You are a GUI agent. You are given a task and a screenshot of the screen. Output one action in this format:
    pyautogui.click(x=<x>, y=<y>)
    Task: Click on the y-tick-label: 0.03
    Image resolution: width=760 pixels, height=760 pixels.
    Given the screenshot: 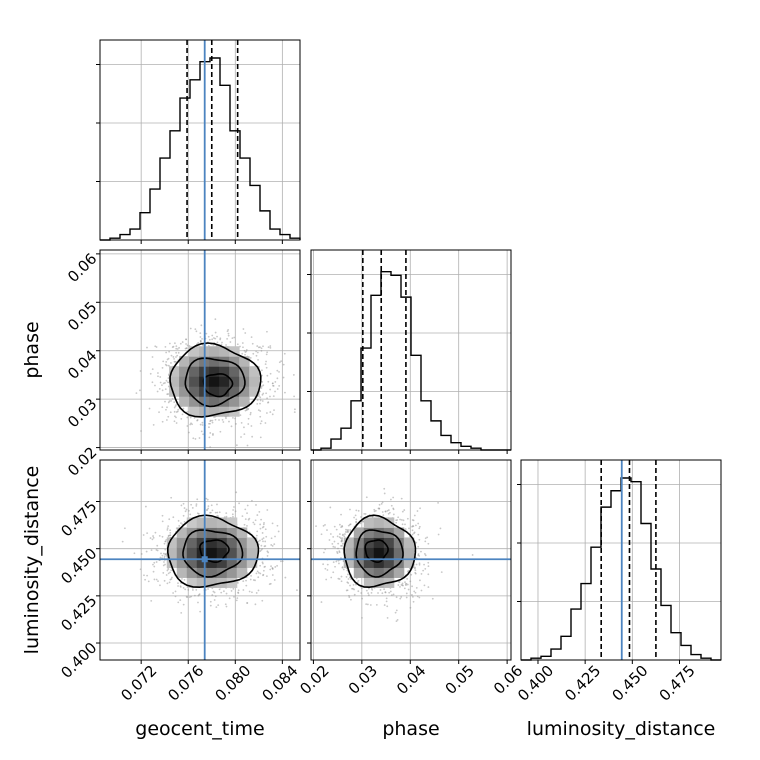 What is the action you would take?
    pyautogui.click(x=82, y=413)
    